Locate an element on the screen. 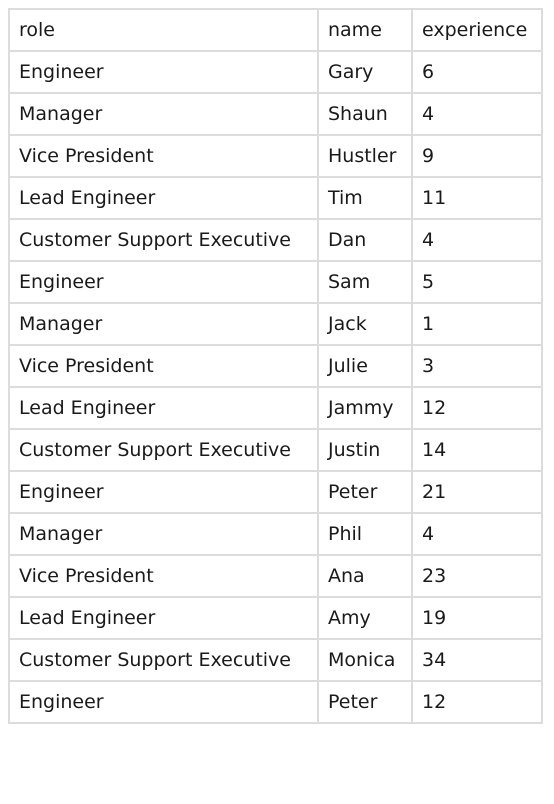  table-row: Customer Support Executive Justin 14 is located at coordinates (275, 450).